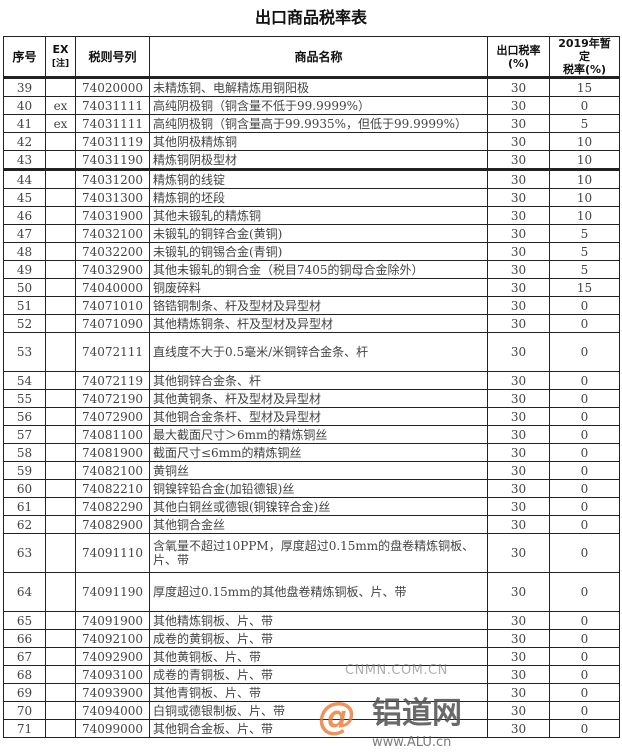 This screenshot has width=622, height=755. Describe the element at coordinates (112, 123) in the screenshot. I see `cell-code: 74031111` at that location.